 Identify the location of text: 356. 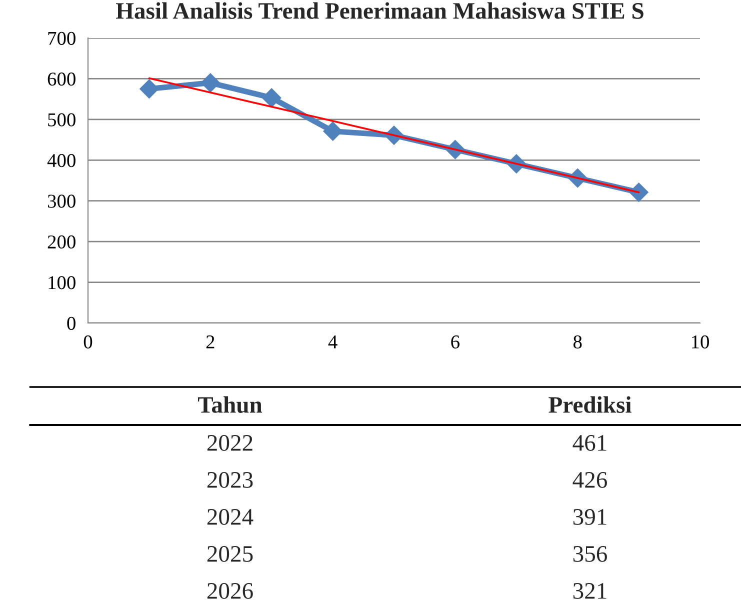
(590, 554).